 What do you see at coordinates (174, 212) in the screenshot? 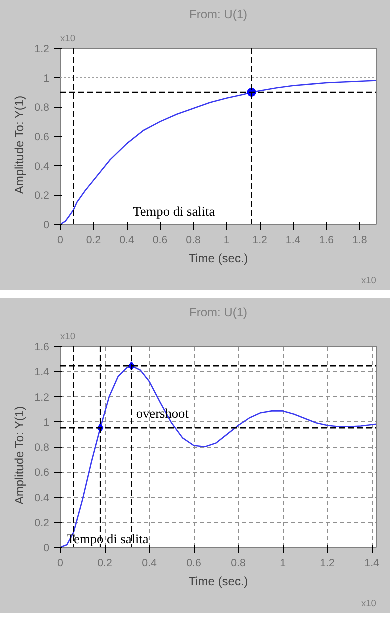
I see `annotation: Tempo di salita` at bounding box center [174, 212].